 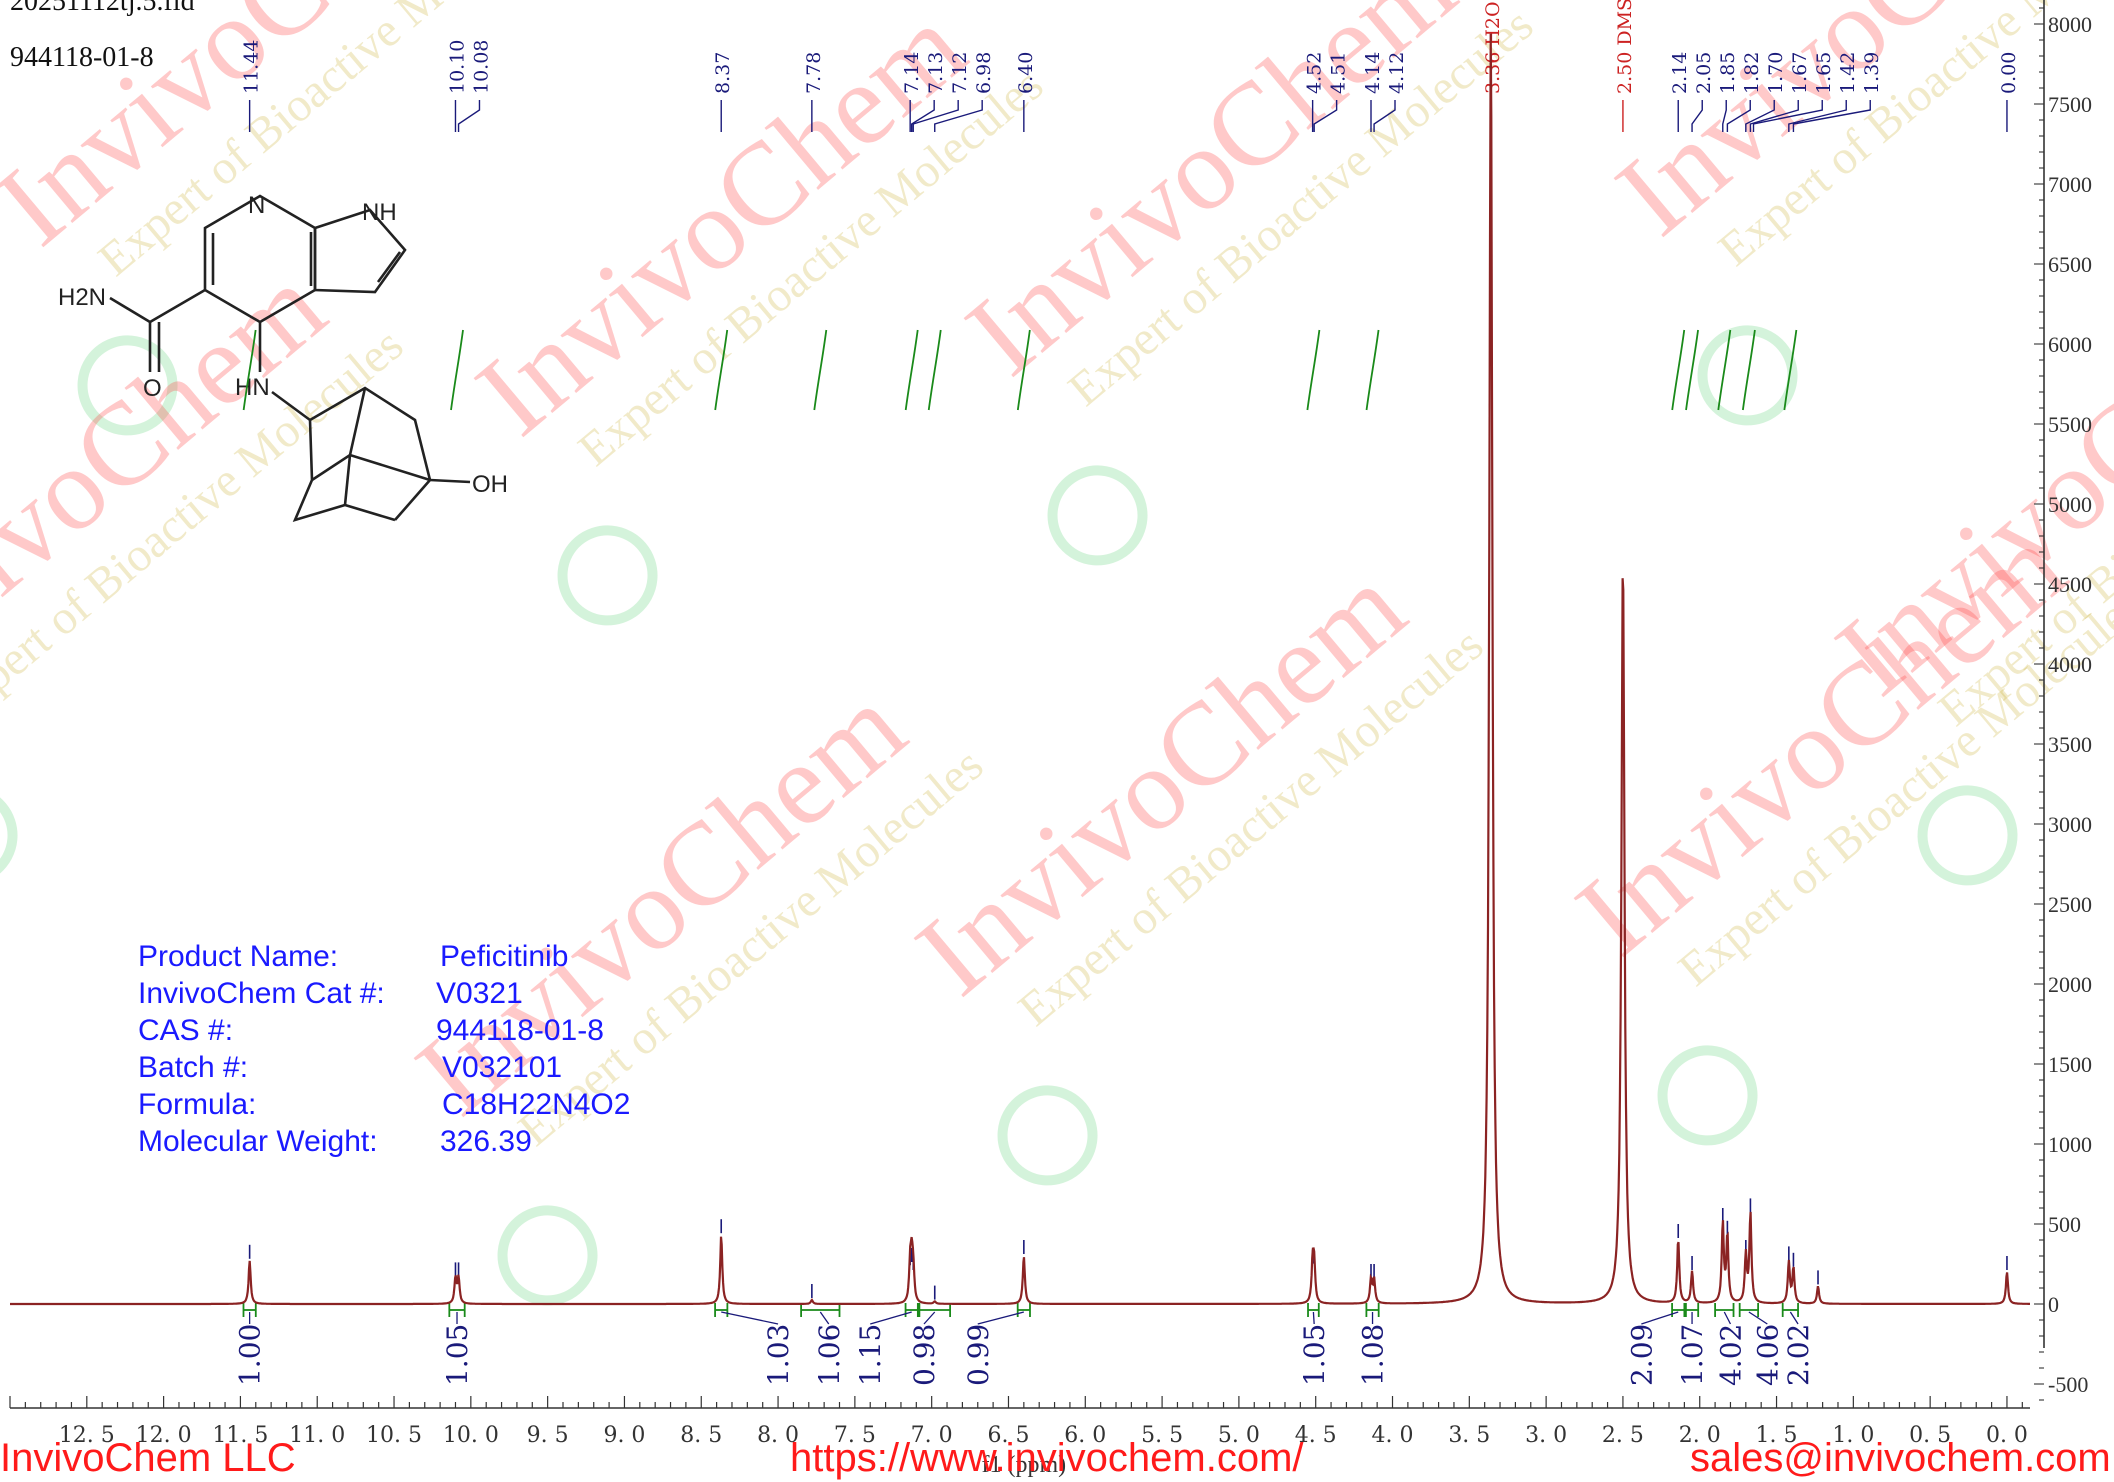 I want to click on pyrrole-ring, so click(x=360, y=251).